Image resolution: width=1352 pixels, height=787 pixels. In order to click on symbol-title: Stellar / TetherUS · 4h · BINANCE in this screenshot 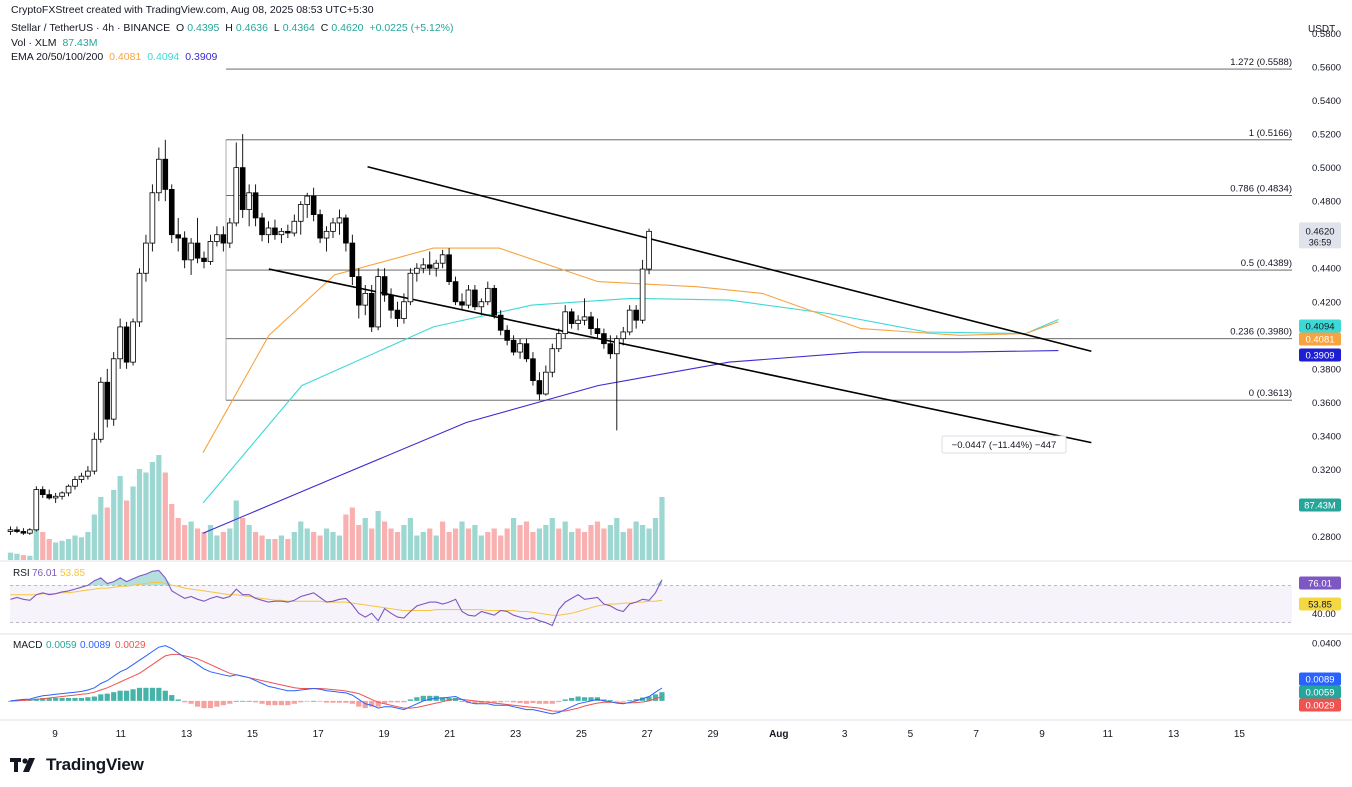, I will do `click(91, 28)`.